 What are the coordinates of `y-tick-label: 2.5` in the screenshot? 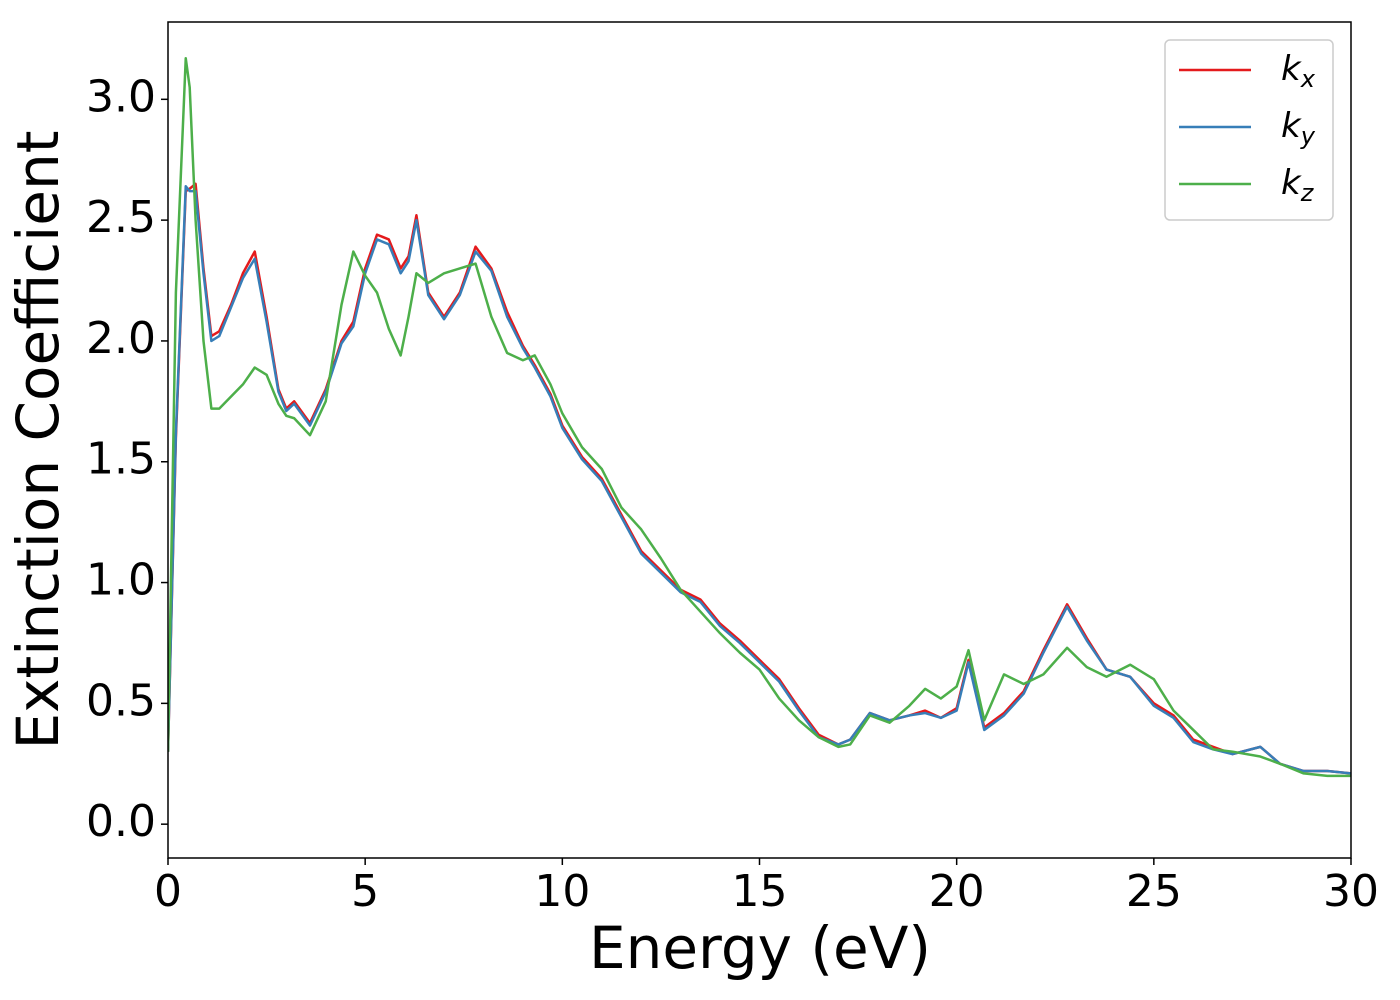 It's located at (121, 217).